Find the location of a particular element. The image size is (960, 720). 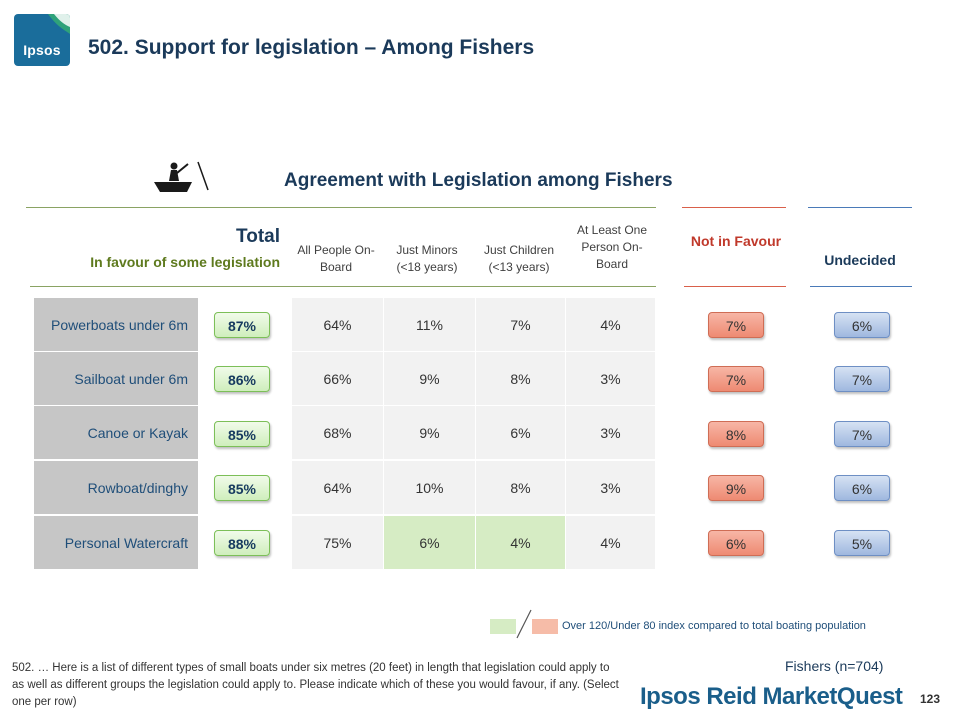

header-bottom-rule is located at coordinates (343, 286).